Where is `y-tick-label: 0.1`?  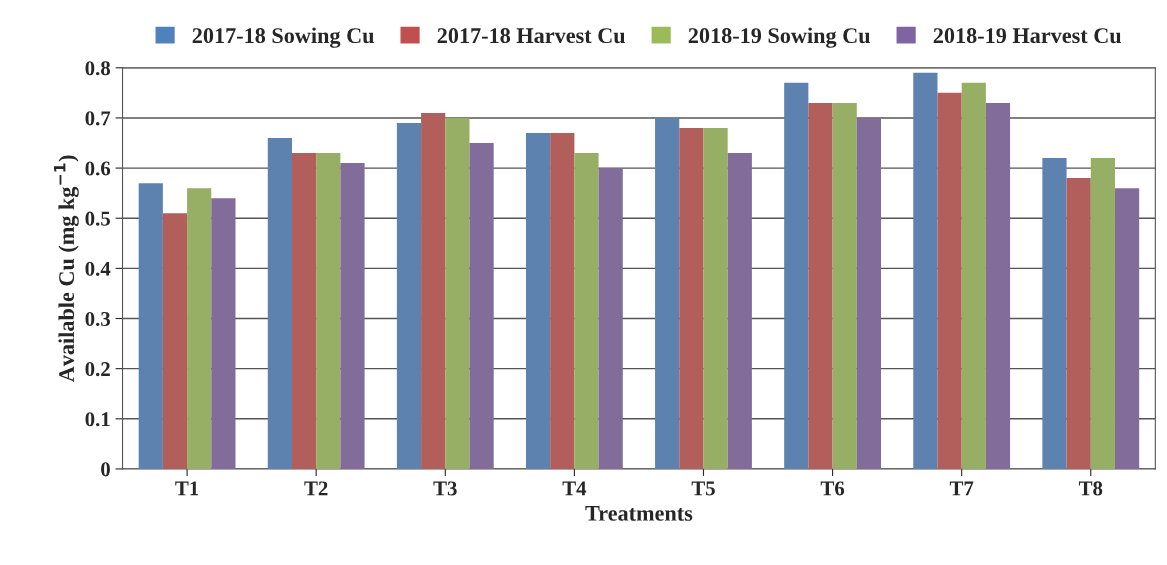
y-tick-label: 0.1 is located at coordinates (97, 419).